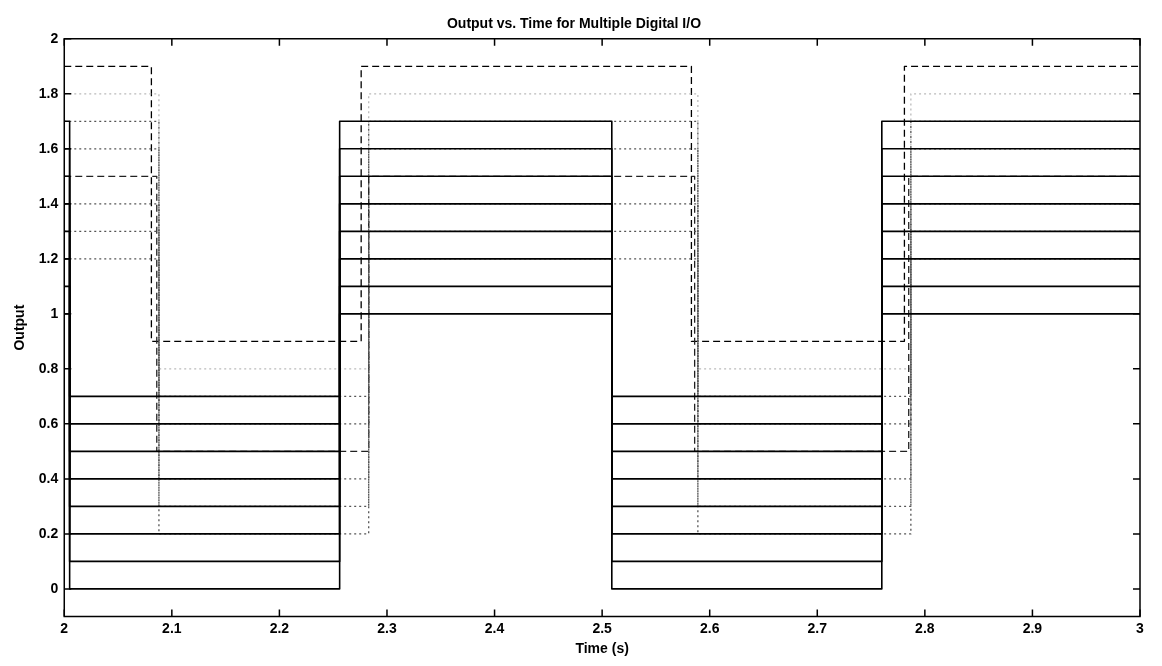 The width and height of the screenshot is (1162, 666). Describe the element at coordinates (602, 648) in the screenshot. I see `x-axis-title: Time (s)` at that location.